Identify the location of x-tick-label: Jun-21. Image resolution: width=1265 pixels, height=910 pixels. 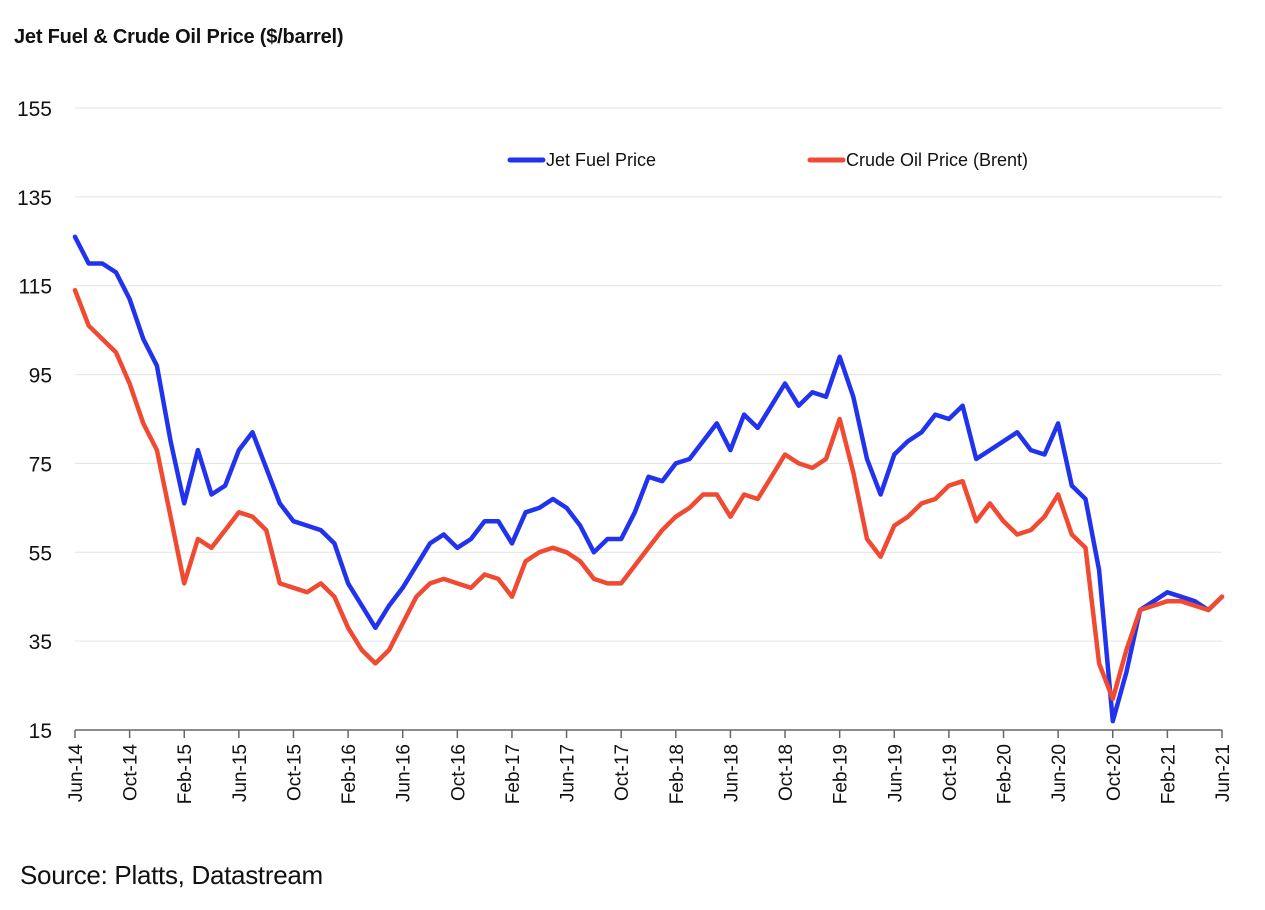
(1223, 773).